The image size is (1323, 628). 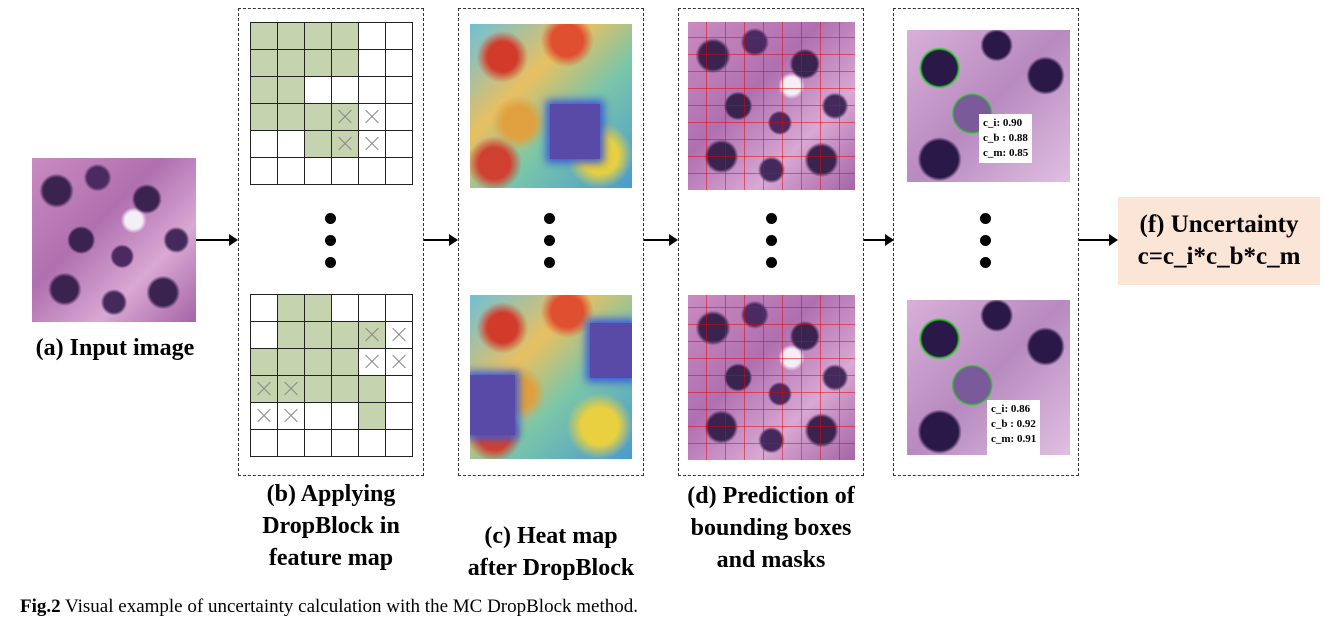 I want to click on label-c: (c) Heat map after DropBlock, so click(x=551, y=552).